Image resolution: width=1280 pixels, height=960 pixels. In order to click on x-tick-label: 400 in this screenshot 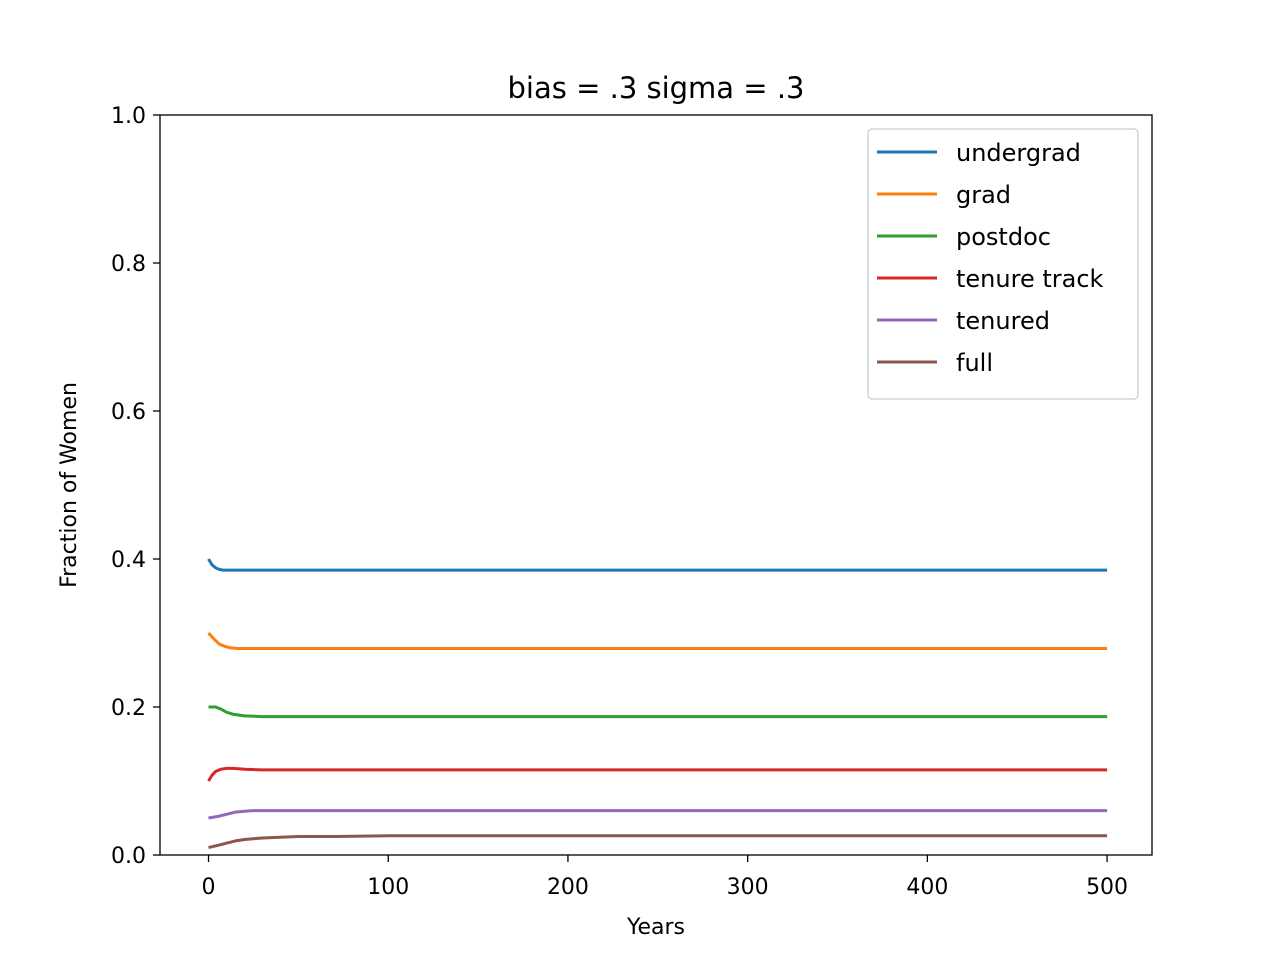, I will do `click(927, 887)`.